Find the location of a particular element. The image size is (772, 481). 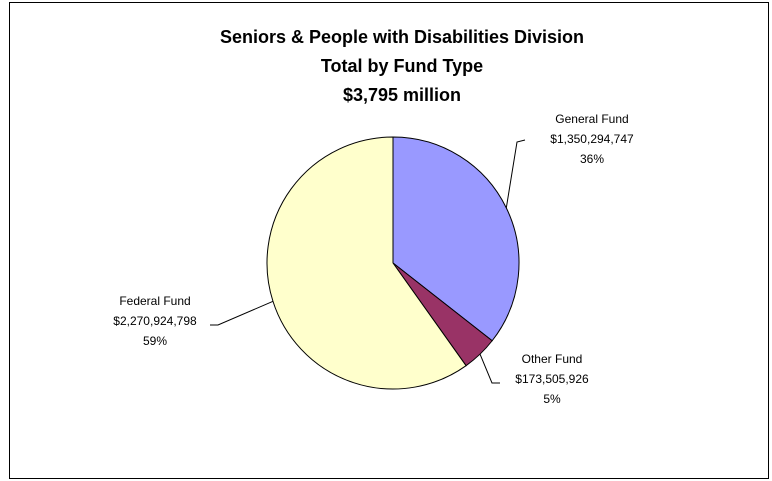

slice-percent-label: 36% is located at coordinates (592, 159).